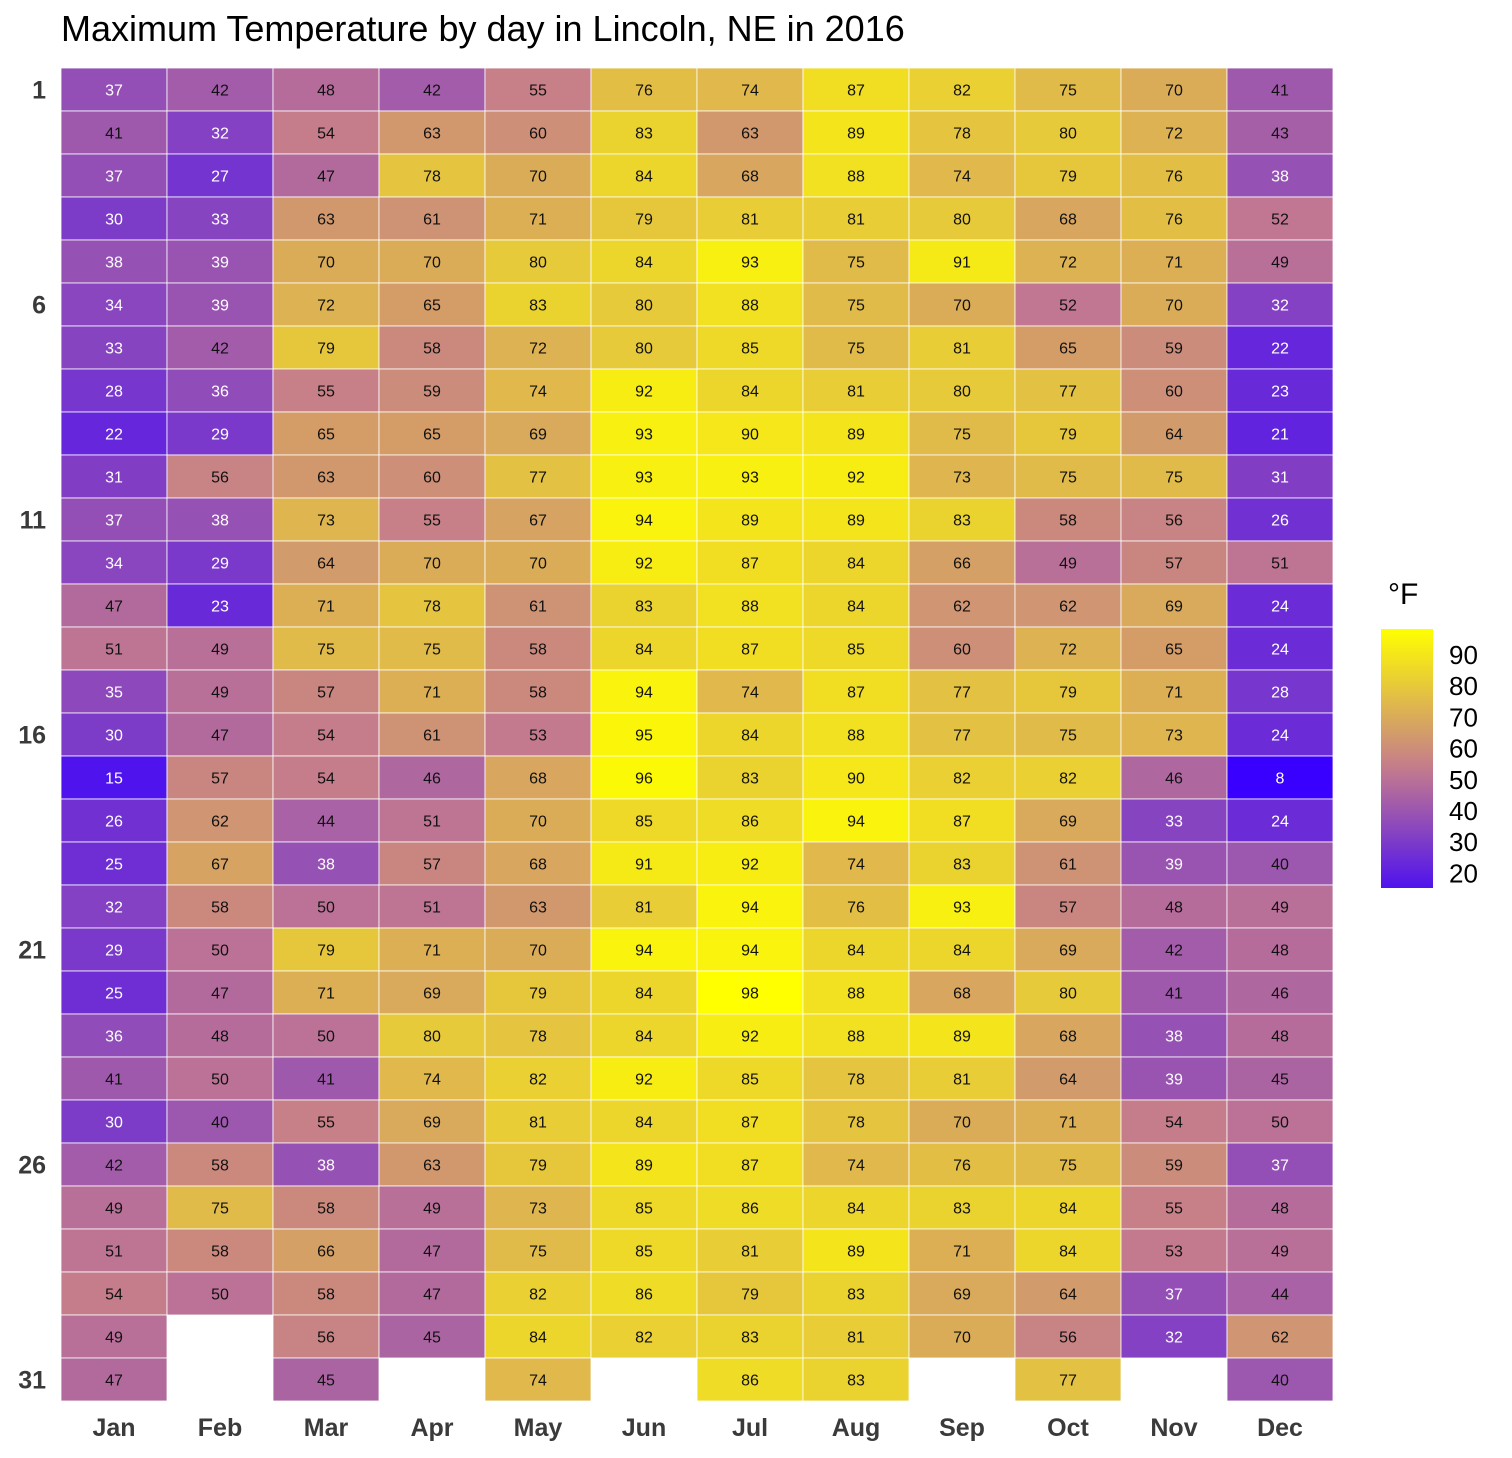 Image resolution: width=1512 pixels, height=1458 pixels. Describe the element at coordinates (326, 1428) in the screenshot. I see `x-tick-label: Mar` at that location.